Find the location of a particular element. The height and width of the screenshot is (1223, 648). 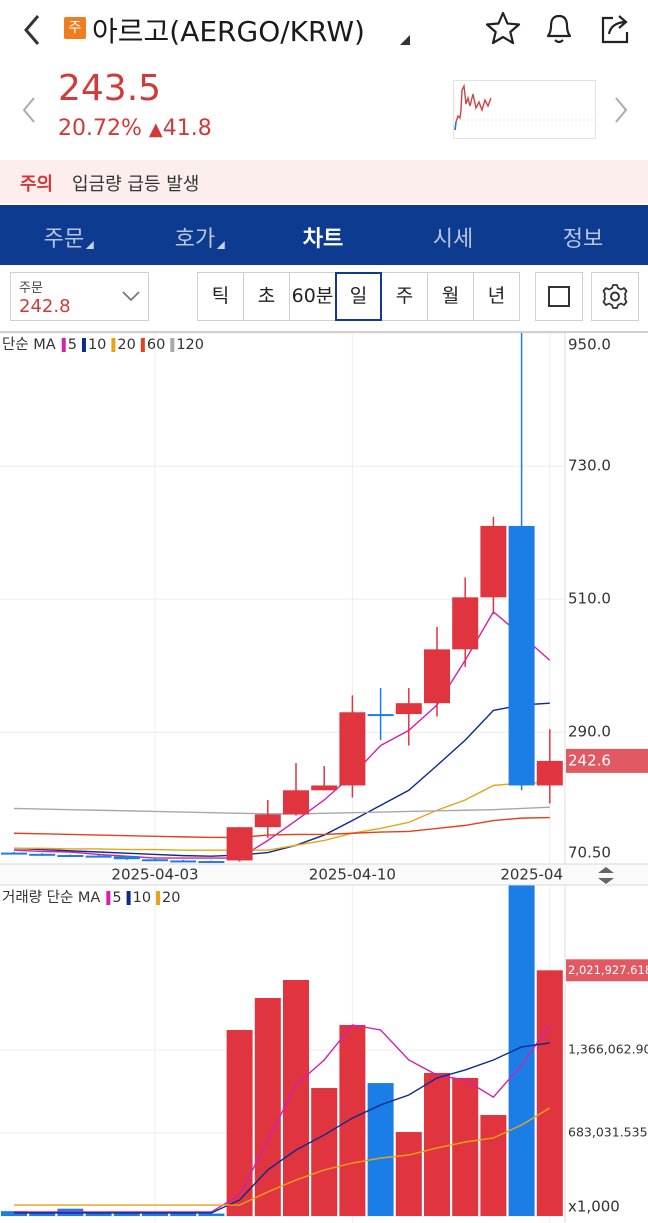

legend-title: 거래량 단순 MA is located at coordinates (51, 897).